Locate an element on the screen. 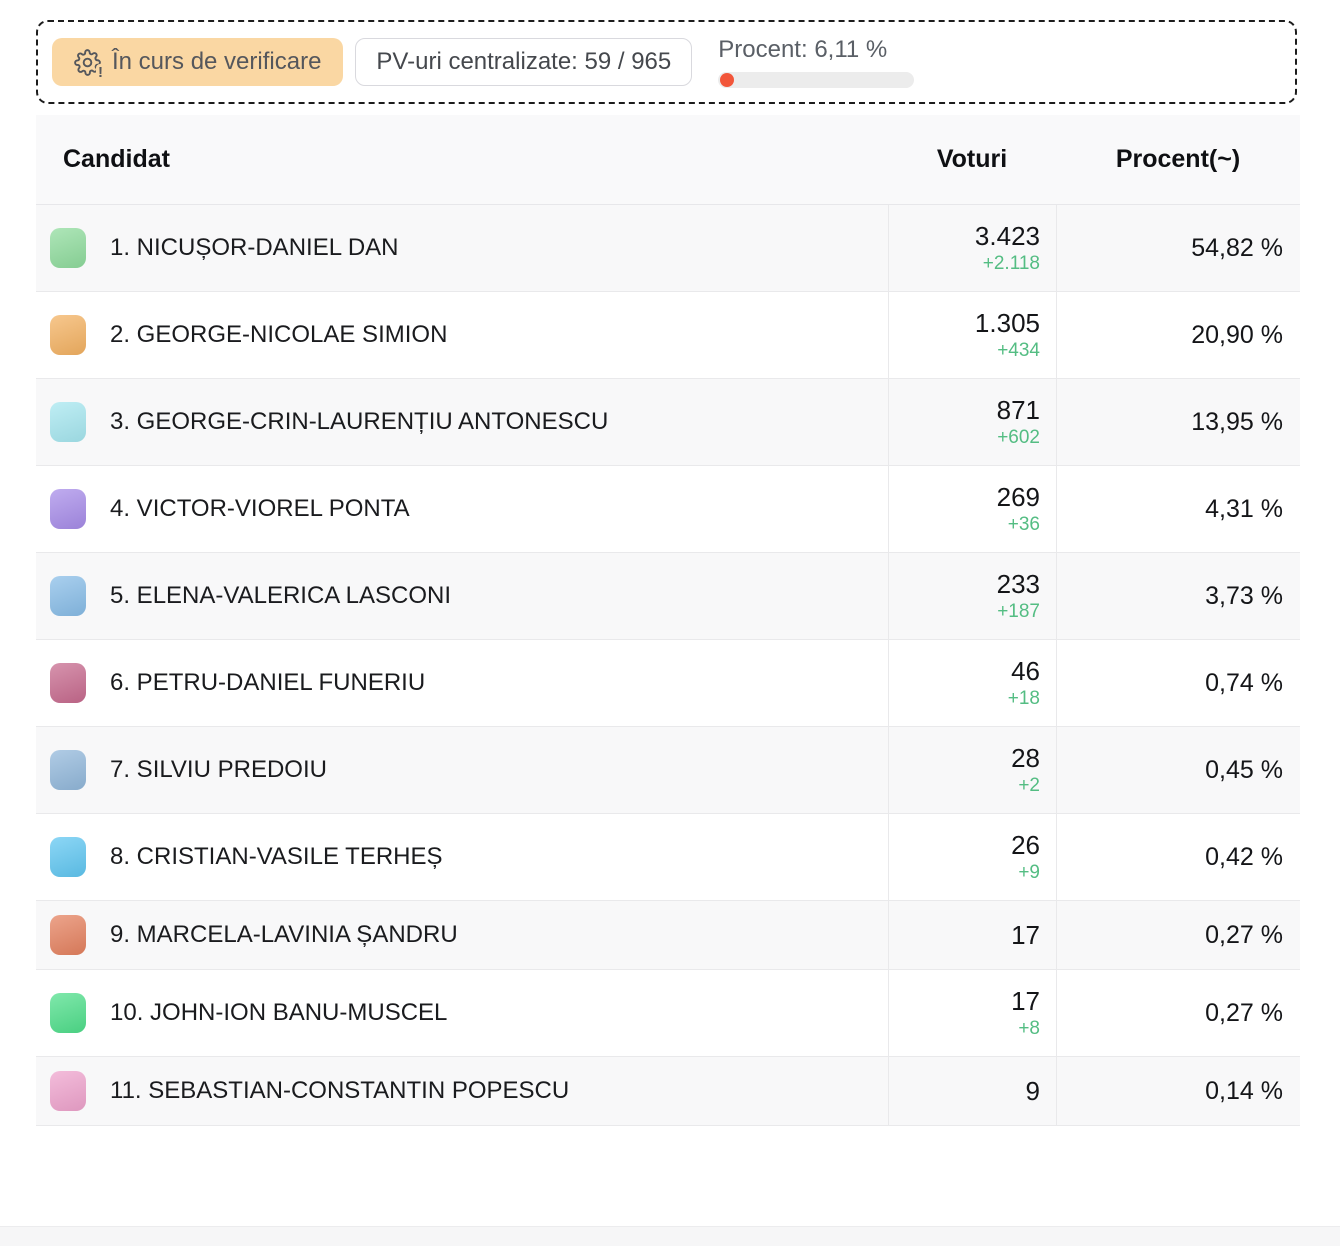  votes-count: 28 is located at coordinates (1025, 758).